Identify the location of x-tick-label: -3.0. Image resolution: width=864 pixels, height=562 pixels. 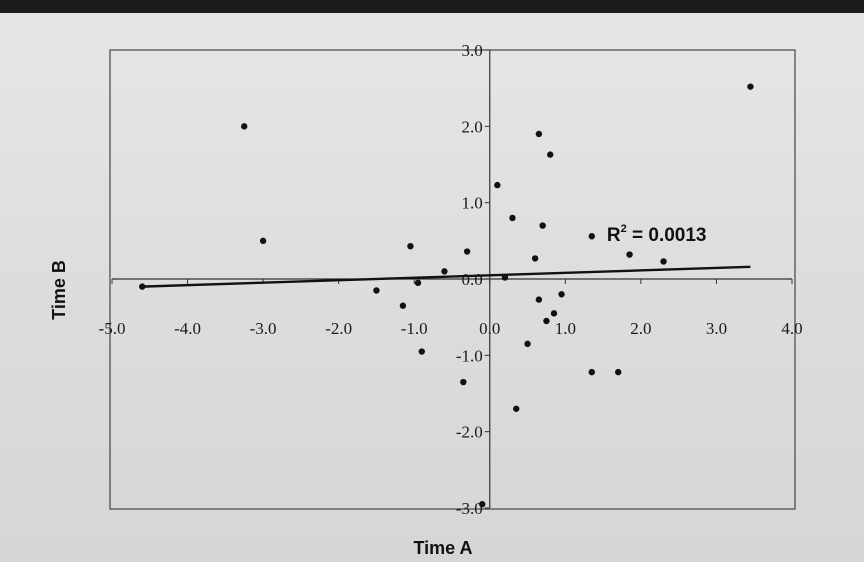
(263, 328).